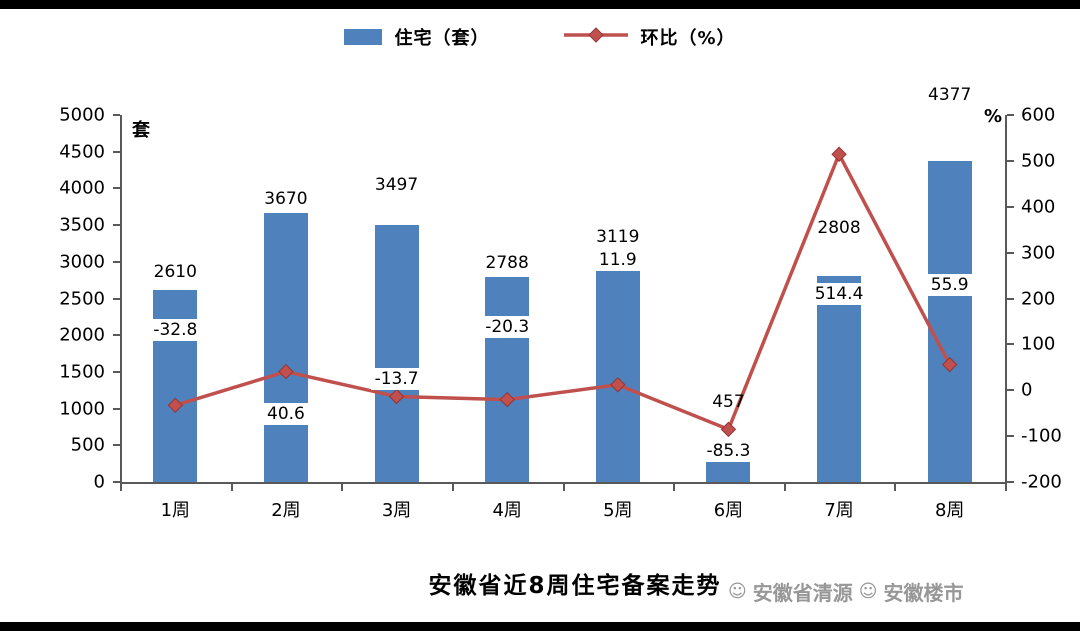 This screenshot has width=1080, height=631. Describe the element at coordinates (82, 298) in the screenshot. I see `left-axis-tick-label: 2500` at that location.